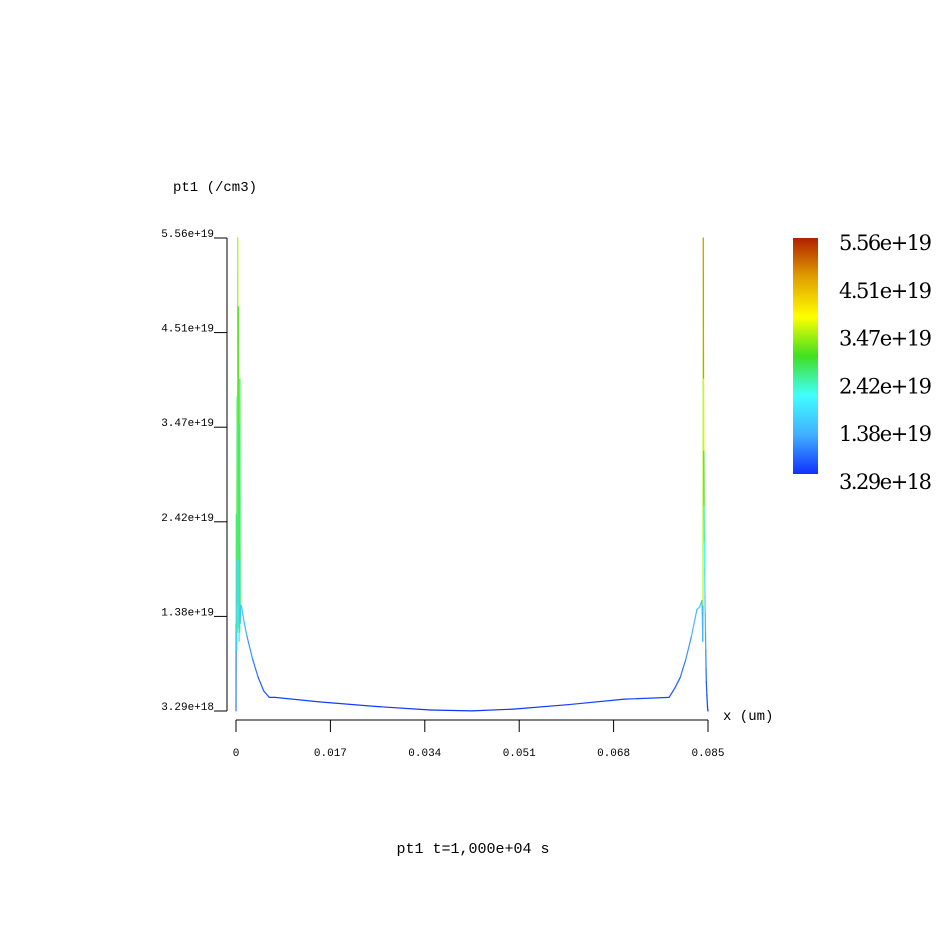 The height and width of the screenshot is (947, 947). What do you see at coordinates (805, 356) in the screenshot?
I see `colorbar-gradient` at bounding box center [805, 356].